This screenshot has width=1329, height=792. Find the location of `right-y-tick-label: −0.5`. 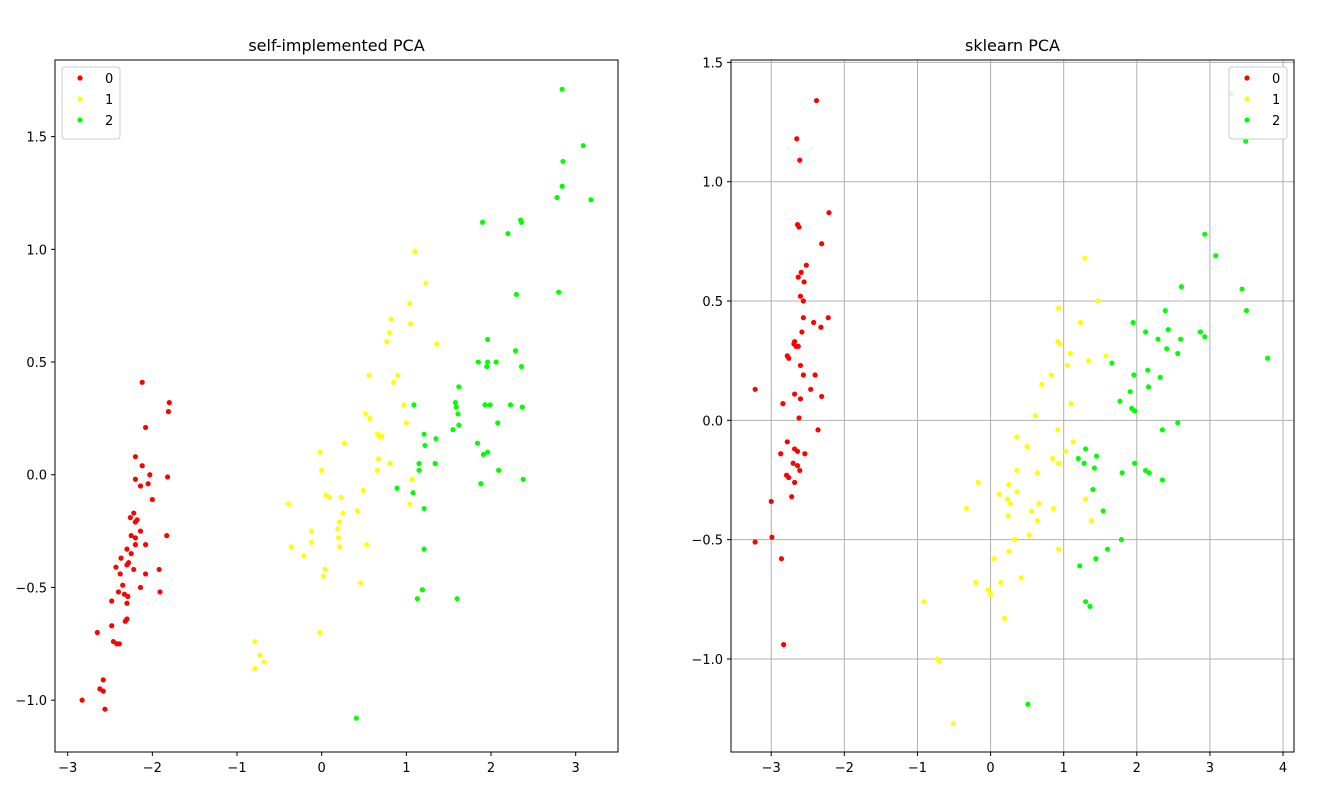

right-y-tick-label: −0.5 is located at coordinates (707, 541).